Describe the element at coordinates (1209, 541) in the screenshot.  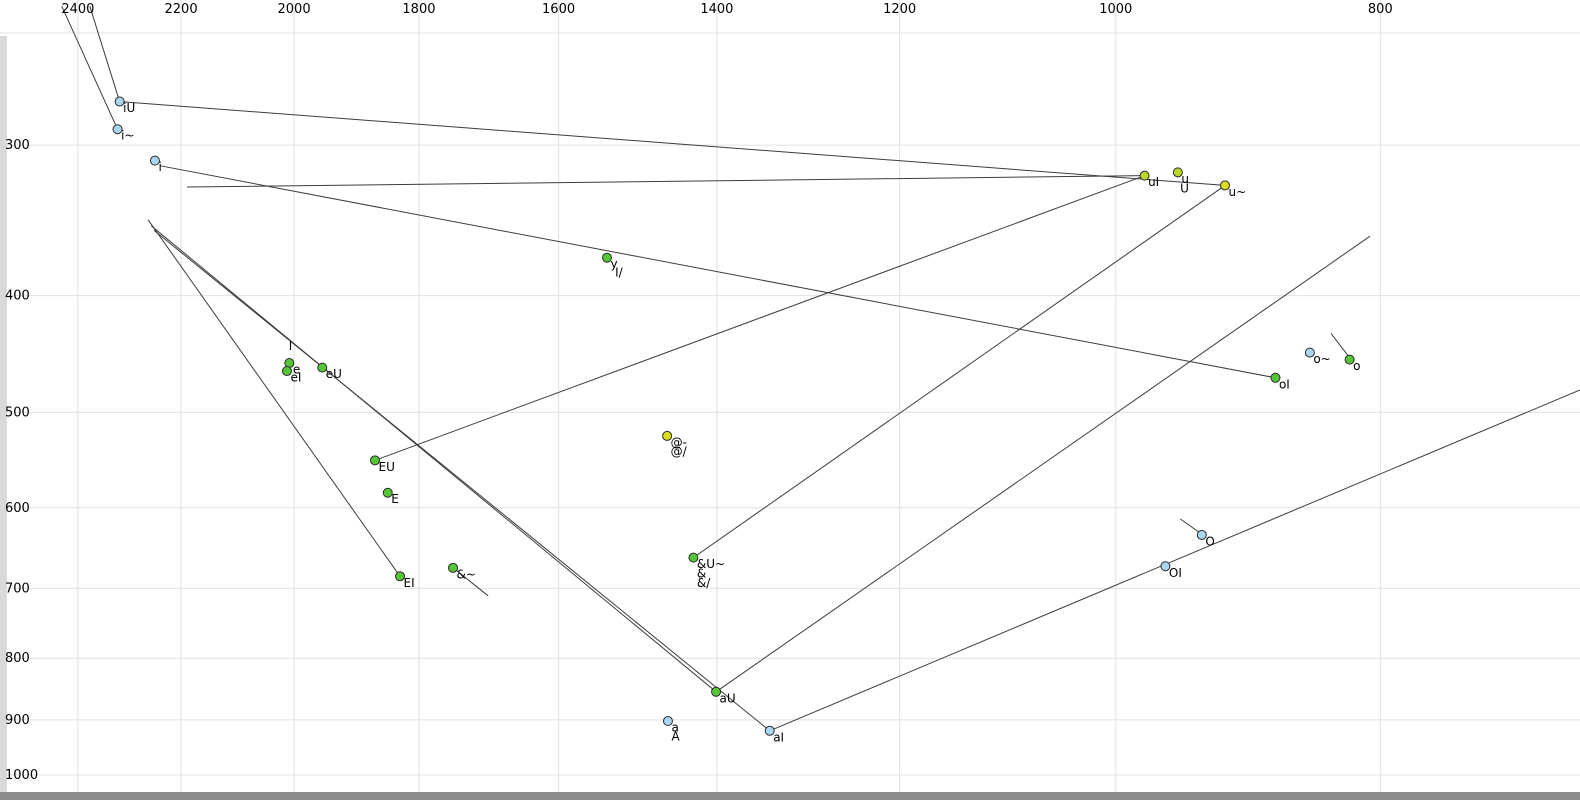
I see `point-label: O` at that location.